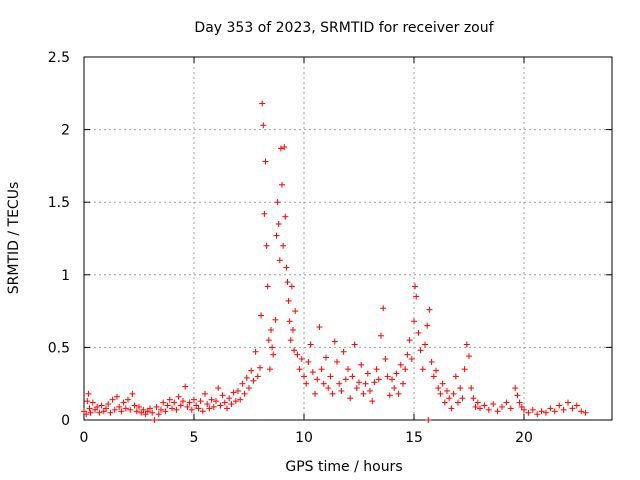  What do you see at coordinates (65, 131) in the screenshot?
I see `y-tick-label: 2` at bounding box center [65, 131].